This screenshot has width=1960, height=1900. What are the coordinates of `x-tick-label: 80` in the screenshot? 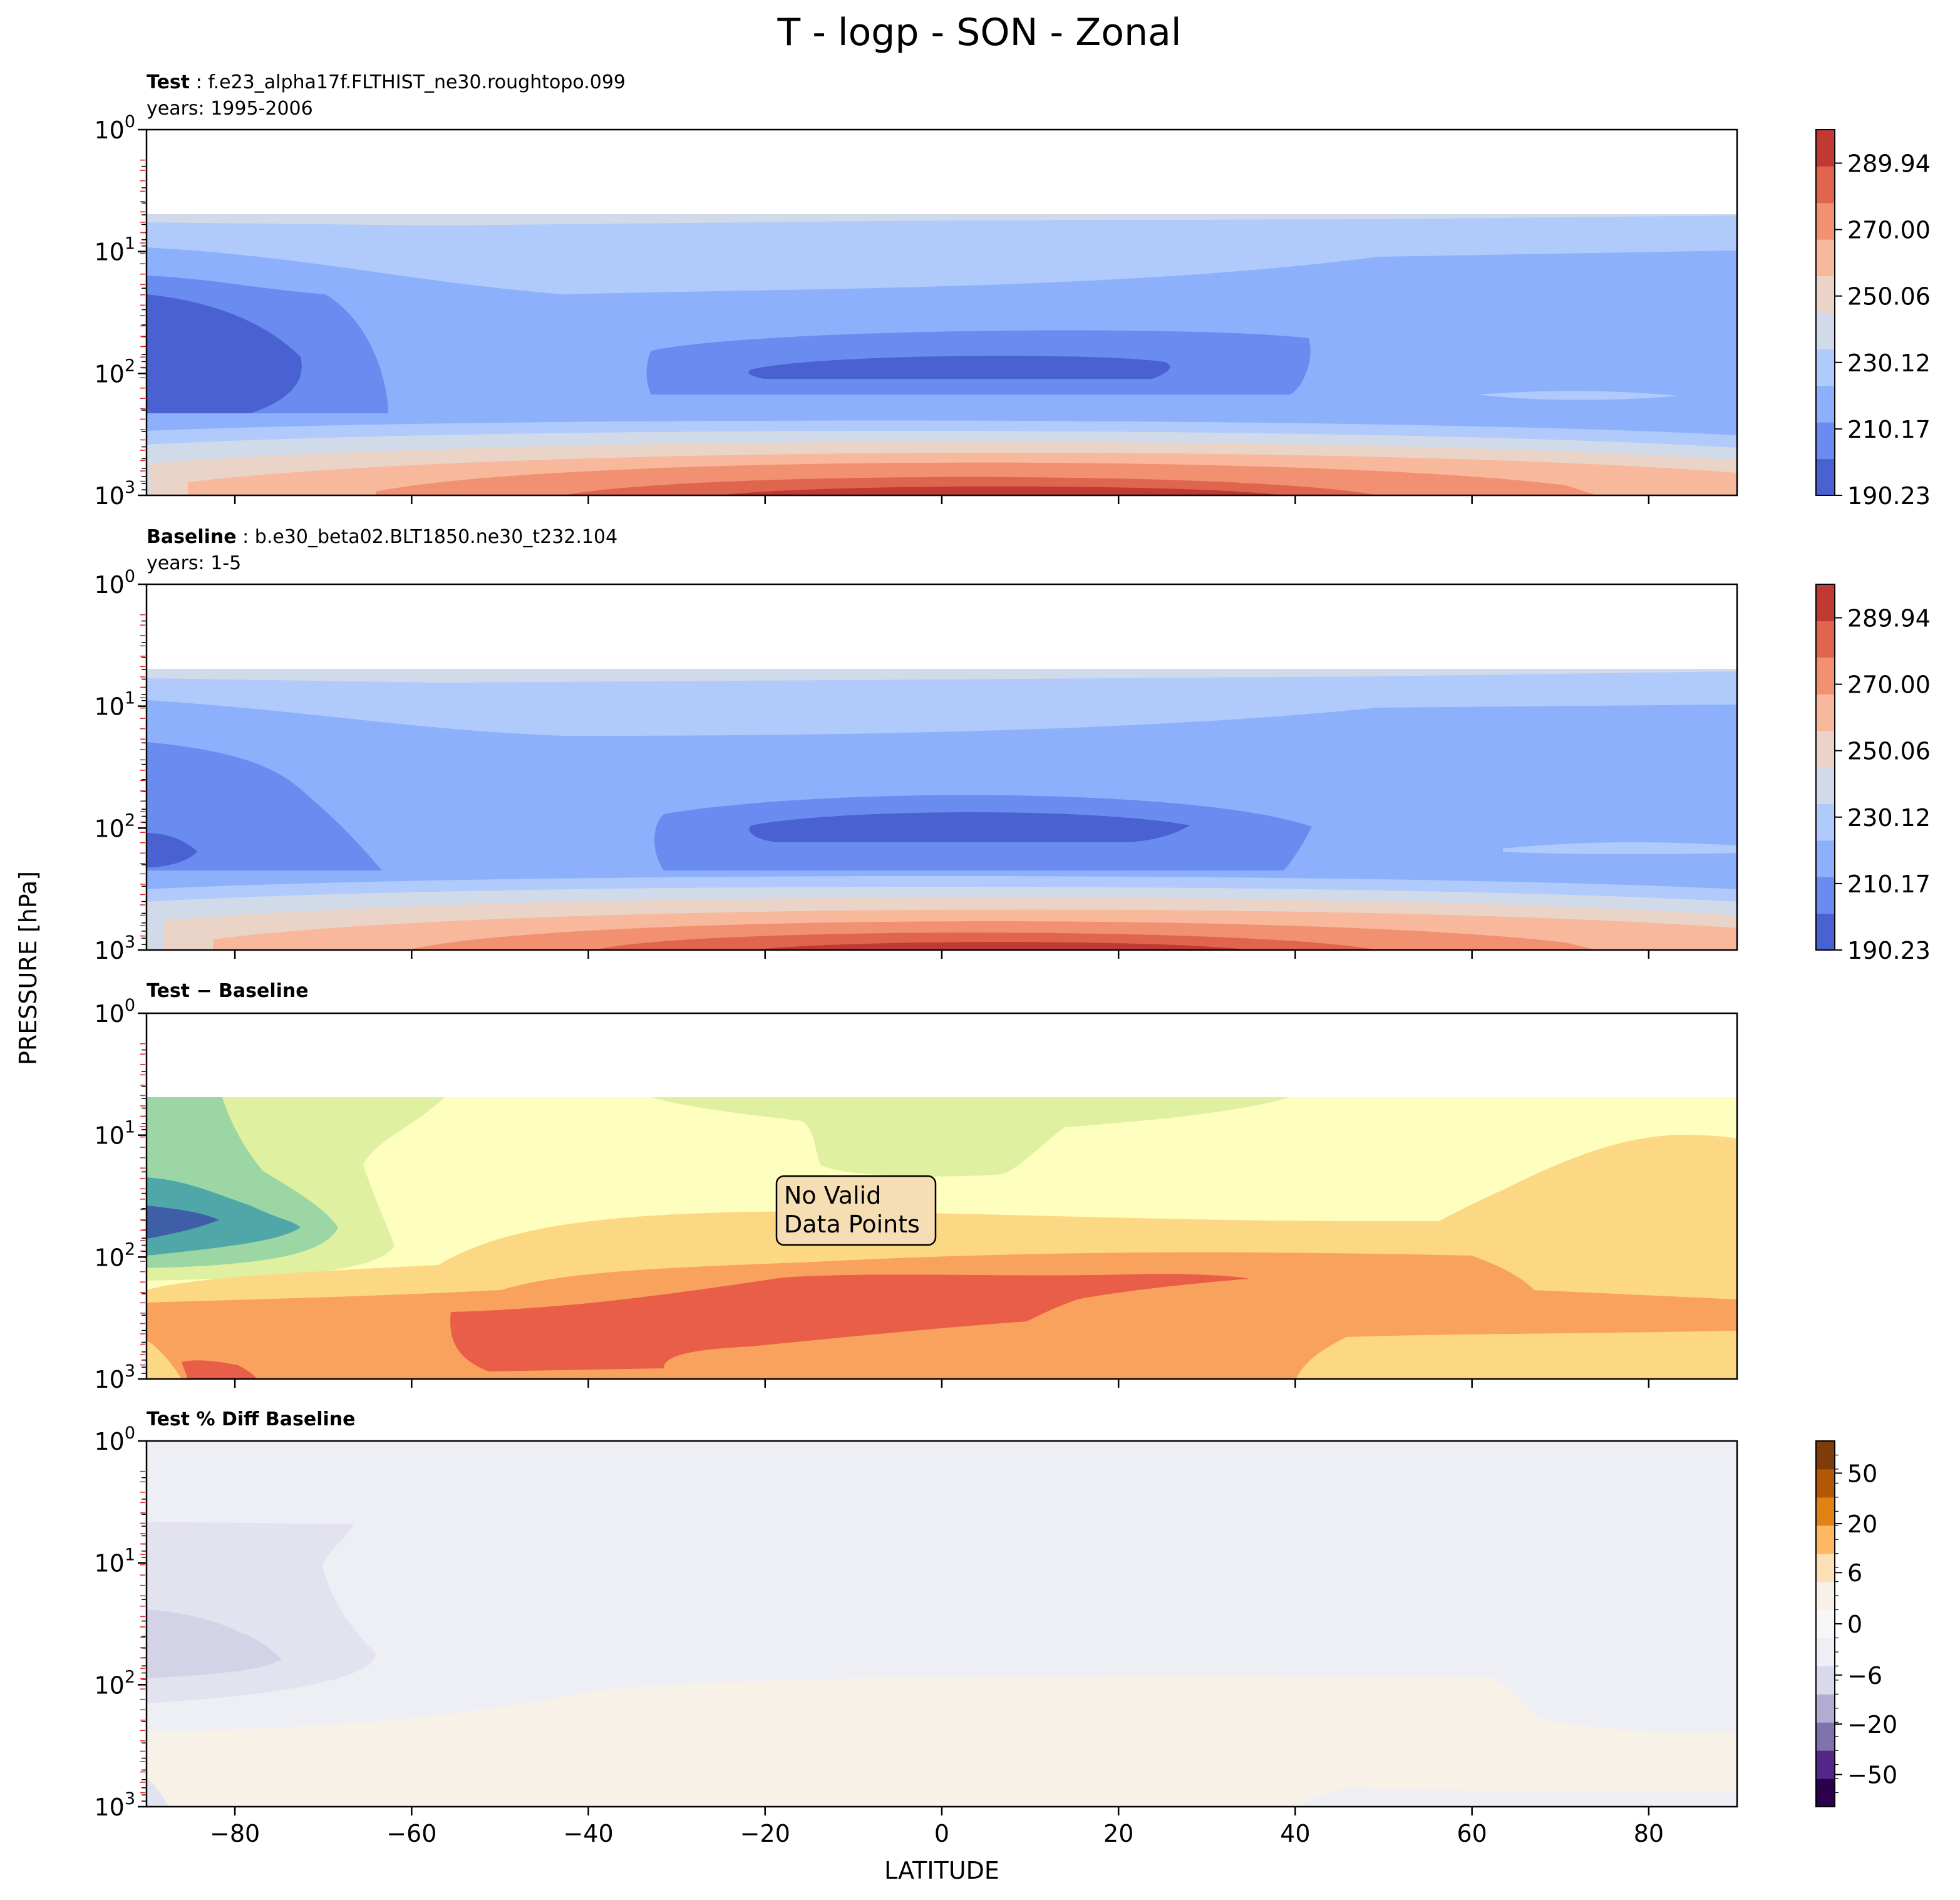 It's located at (1649, 1833).